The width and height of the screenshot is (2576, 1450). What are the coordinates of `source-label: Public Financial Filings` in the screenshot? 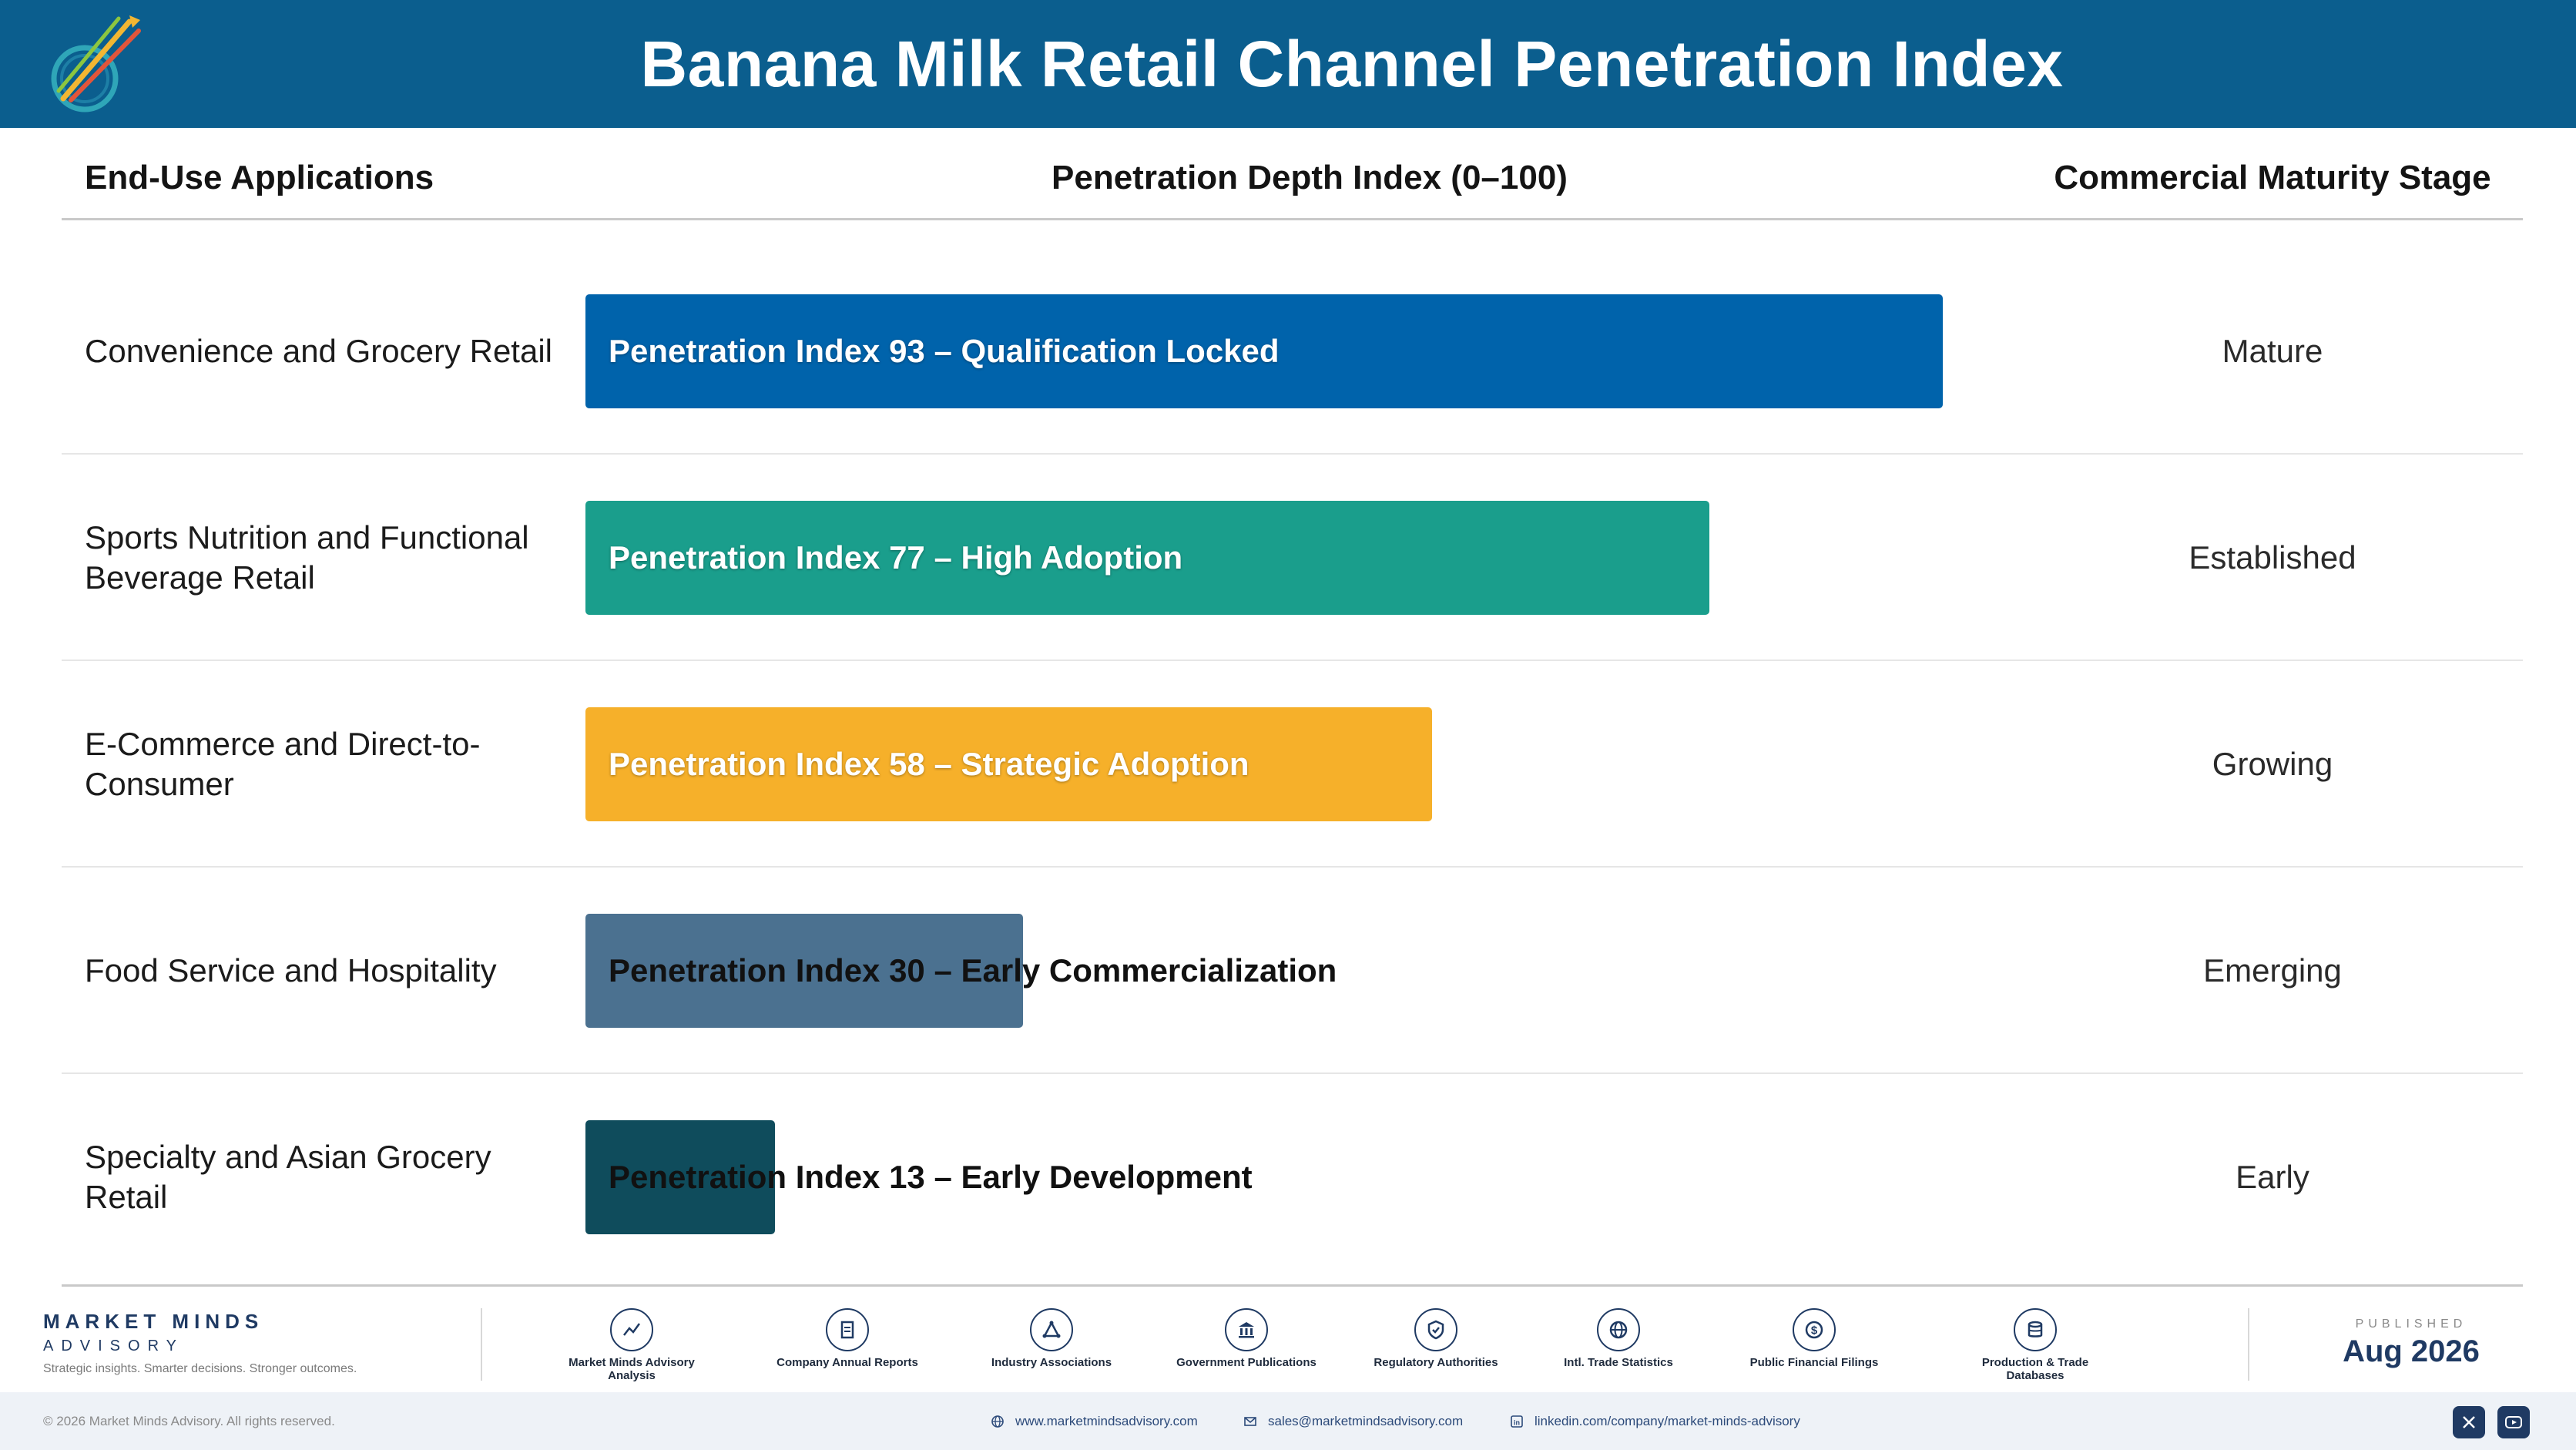 It's located at (1814, 1362).